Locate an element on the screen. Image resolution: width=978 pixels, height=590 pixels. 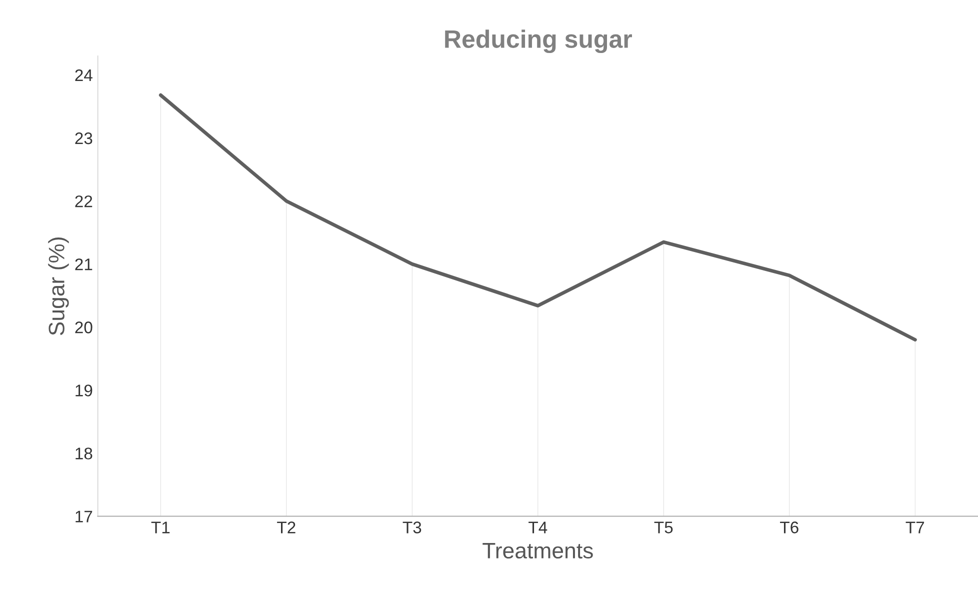
y-axis-title: Sugar (%) is located at coordinates (58, 287).